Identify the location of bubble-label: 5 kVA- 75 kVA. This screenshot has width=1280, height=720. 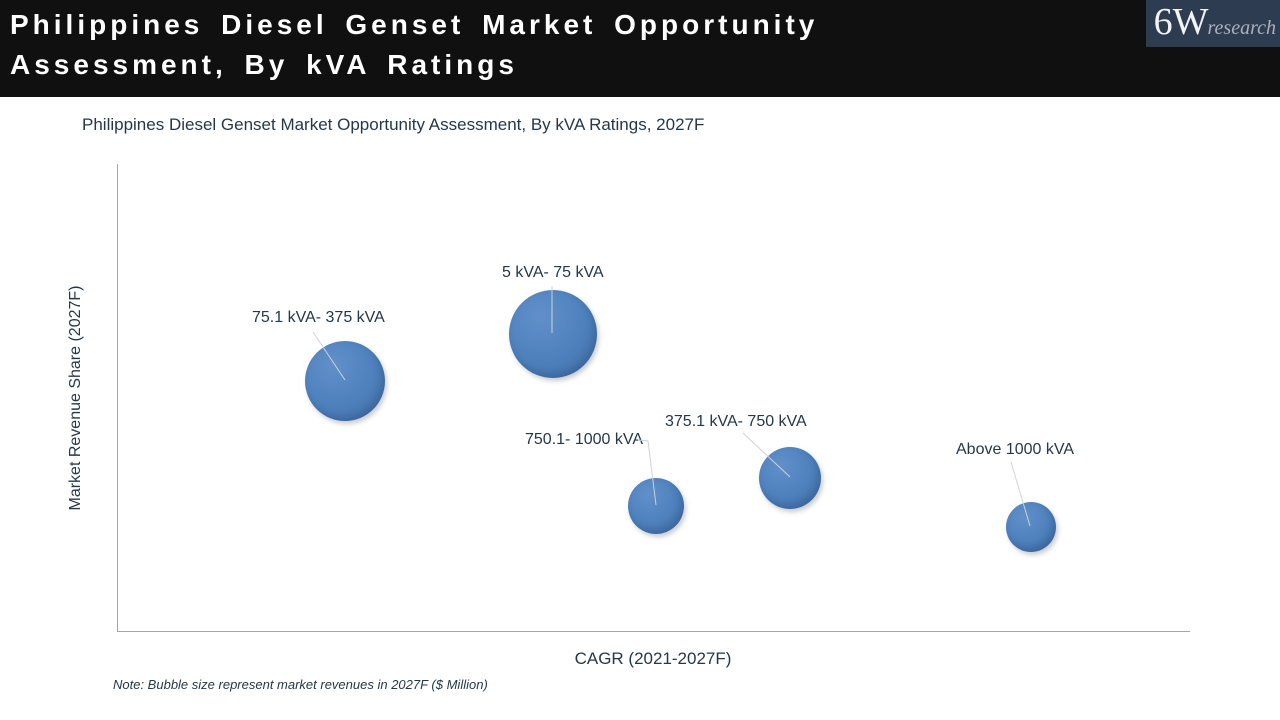
(553, 272).